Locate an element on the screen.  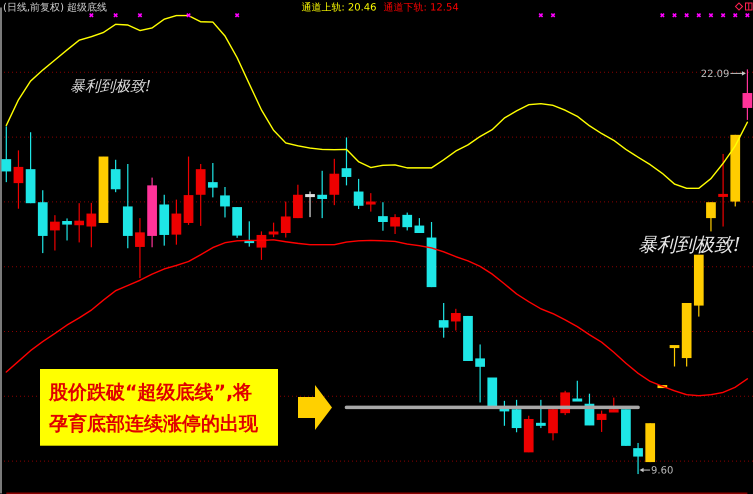
text: 通道上轨: 20.46 is located at coordinates (338, 8).